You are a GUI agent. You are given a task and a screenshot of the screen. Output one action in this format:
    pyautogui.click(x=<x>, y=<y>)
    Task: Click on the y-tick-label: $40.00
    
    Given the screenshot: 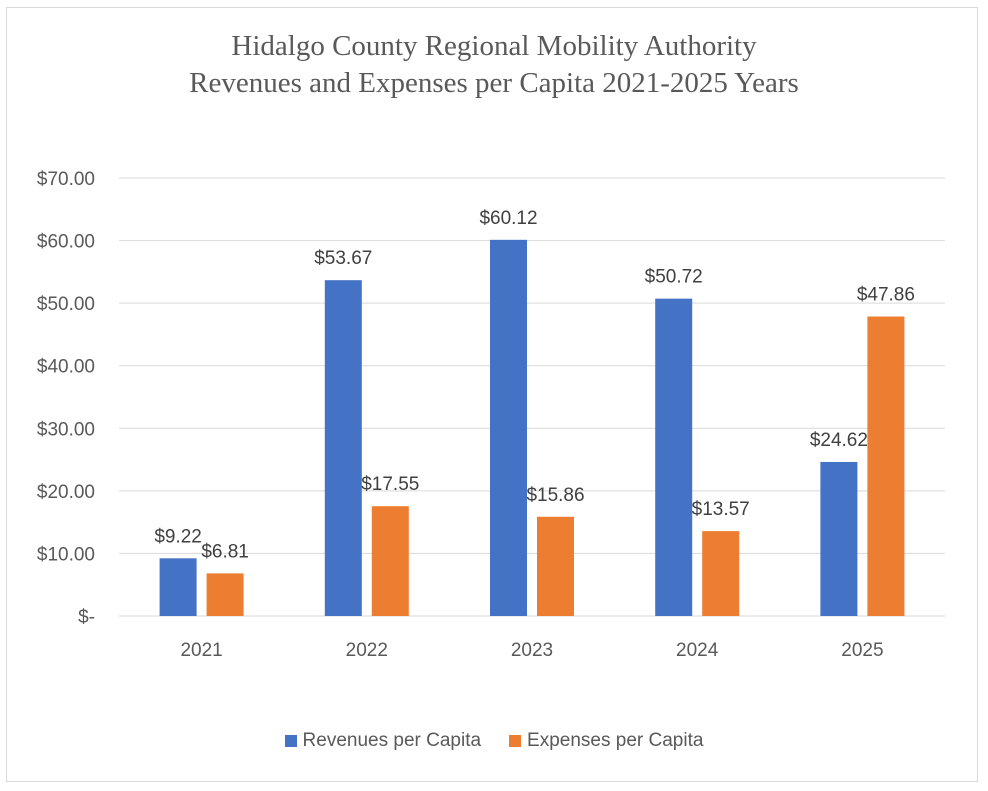 What is the action you would take?
    pyautogui.click(x=66, y=367)
    